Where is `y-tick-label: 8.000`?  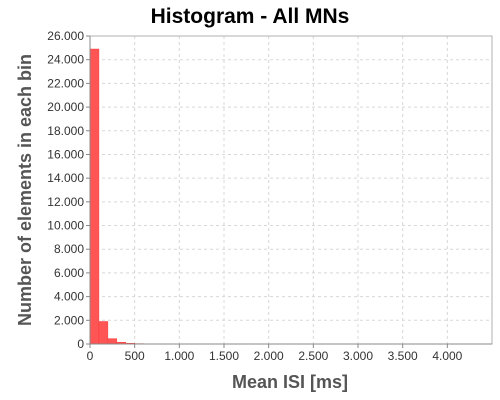 y-tick-label: 8.000 is located at coordinates (69, 249).